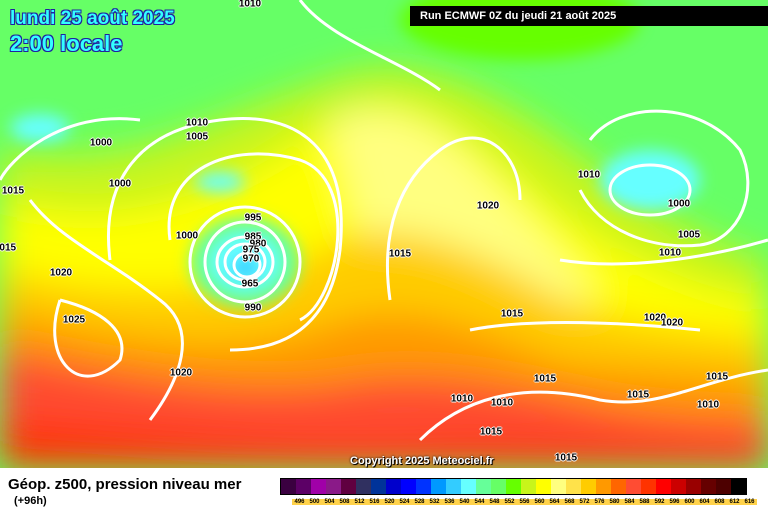  I want to click on scale-label: 516, so click(374, 502).